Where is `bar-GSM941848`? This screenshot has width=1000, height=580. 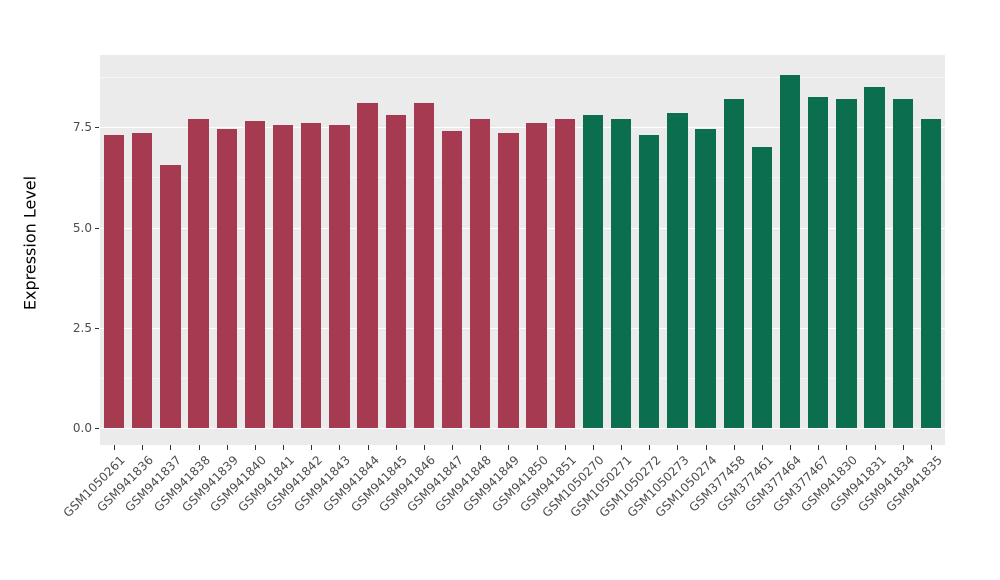
bar-GSM941848 is located at coordinates (480, 273).